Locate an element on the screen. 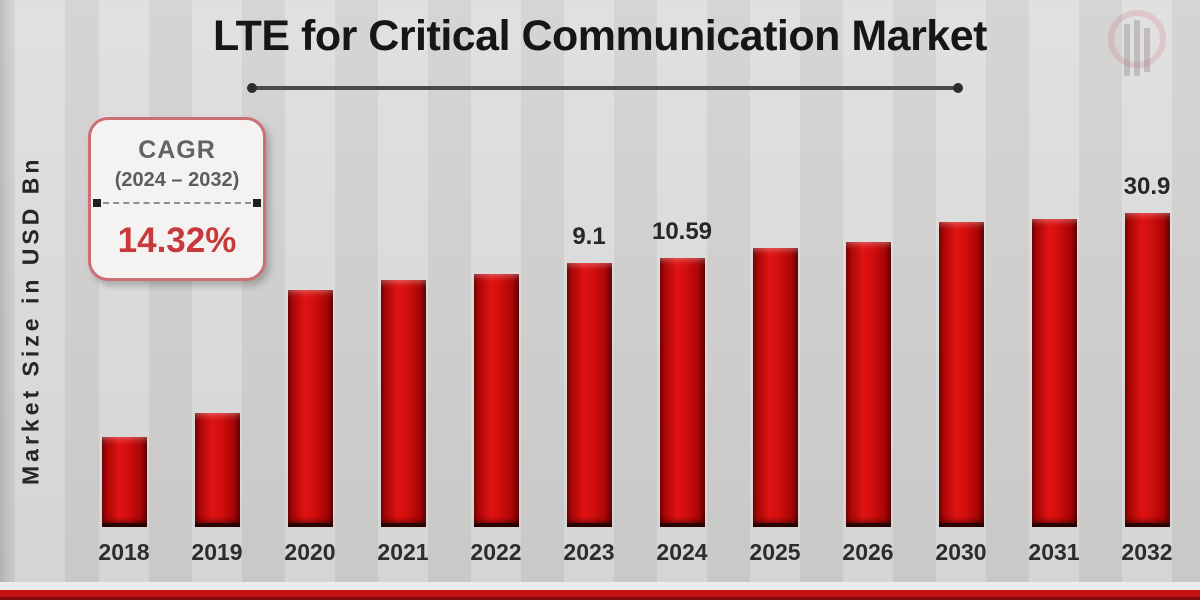 This screenshot has height=600, width=1200. bar-2024 is located at coordinates (682, 392).